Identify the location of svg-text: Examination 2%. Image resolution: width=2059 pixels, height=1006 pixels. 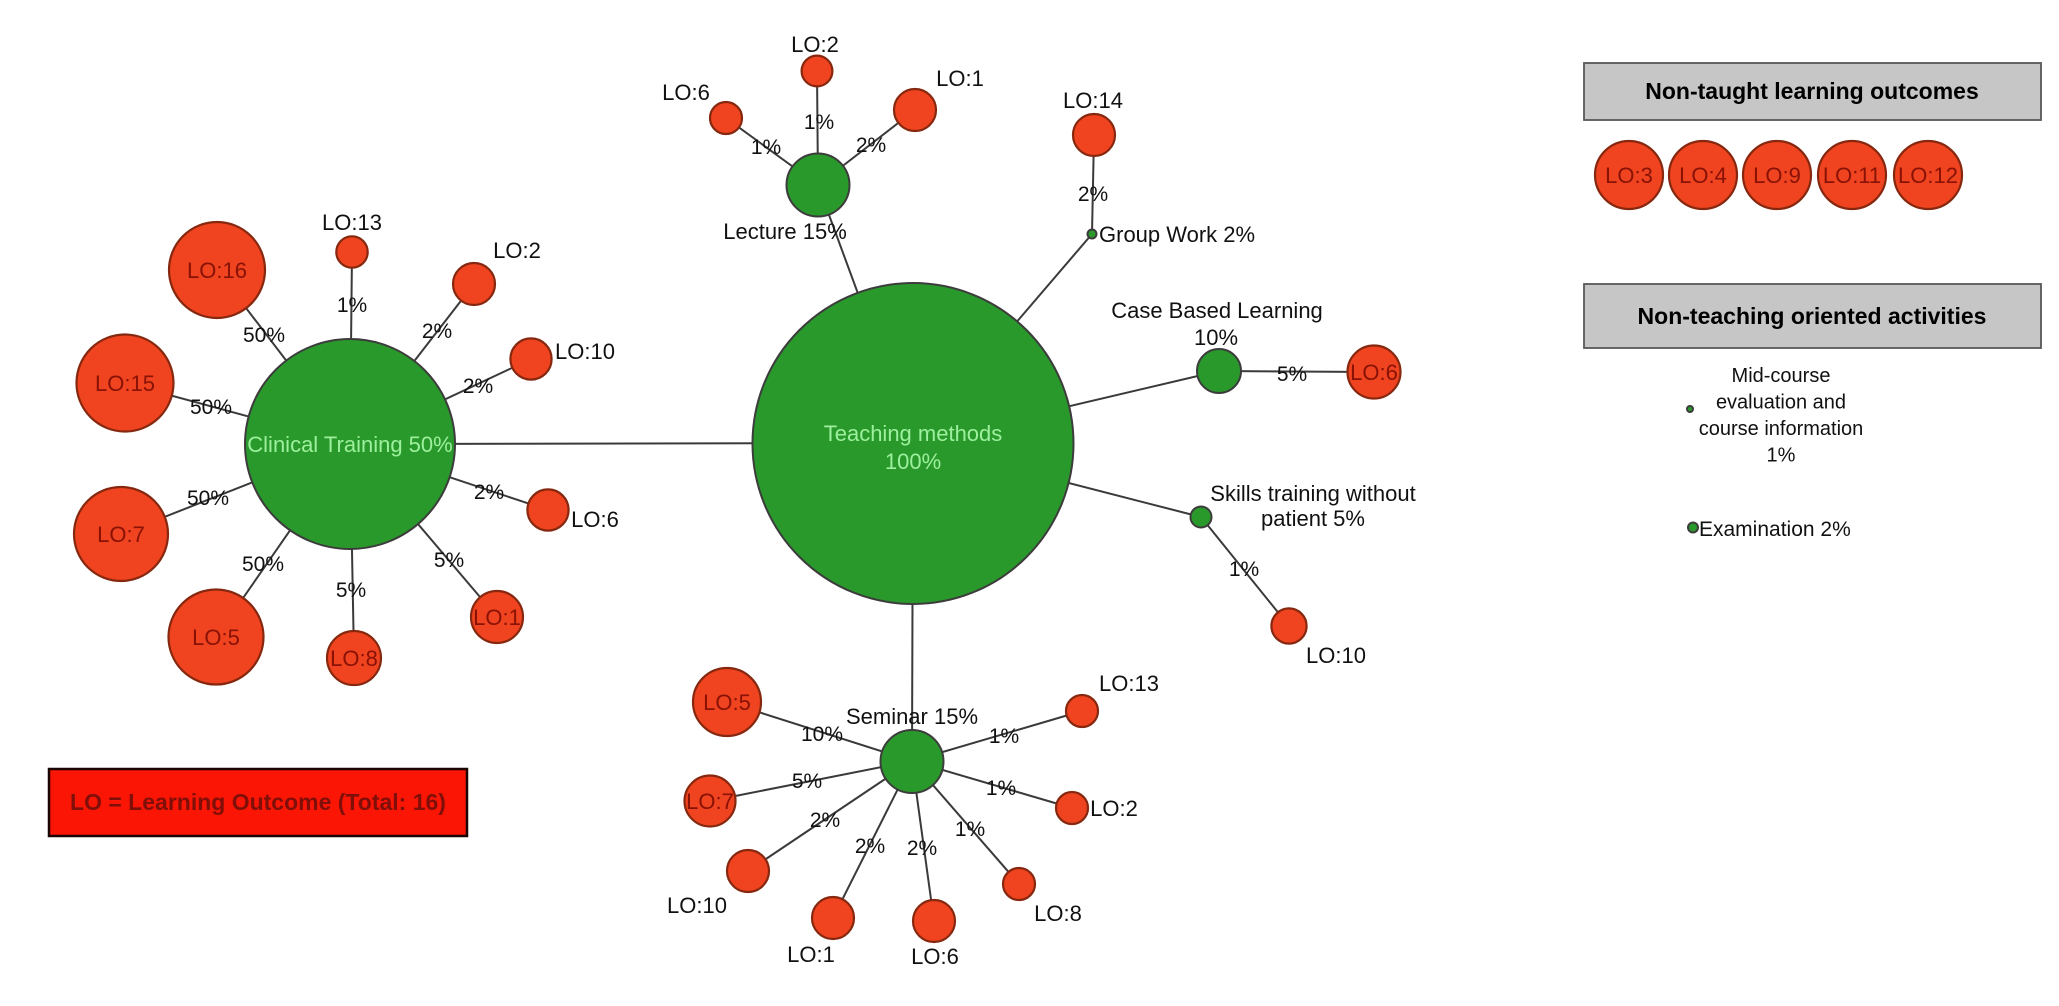
(1775, 529).